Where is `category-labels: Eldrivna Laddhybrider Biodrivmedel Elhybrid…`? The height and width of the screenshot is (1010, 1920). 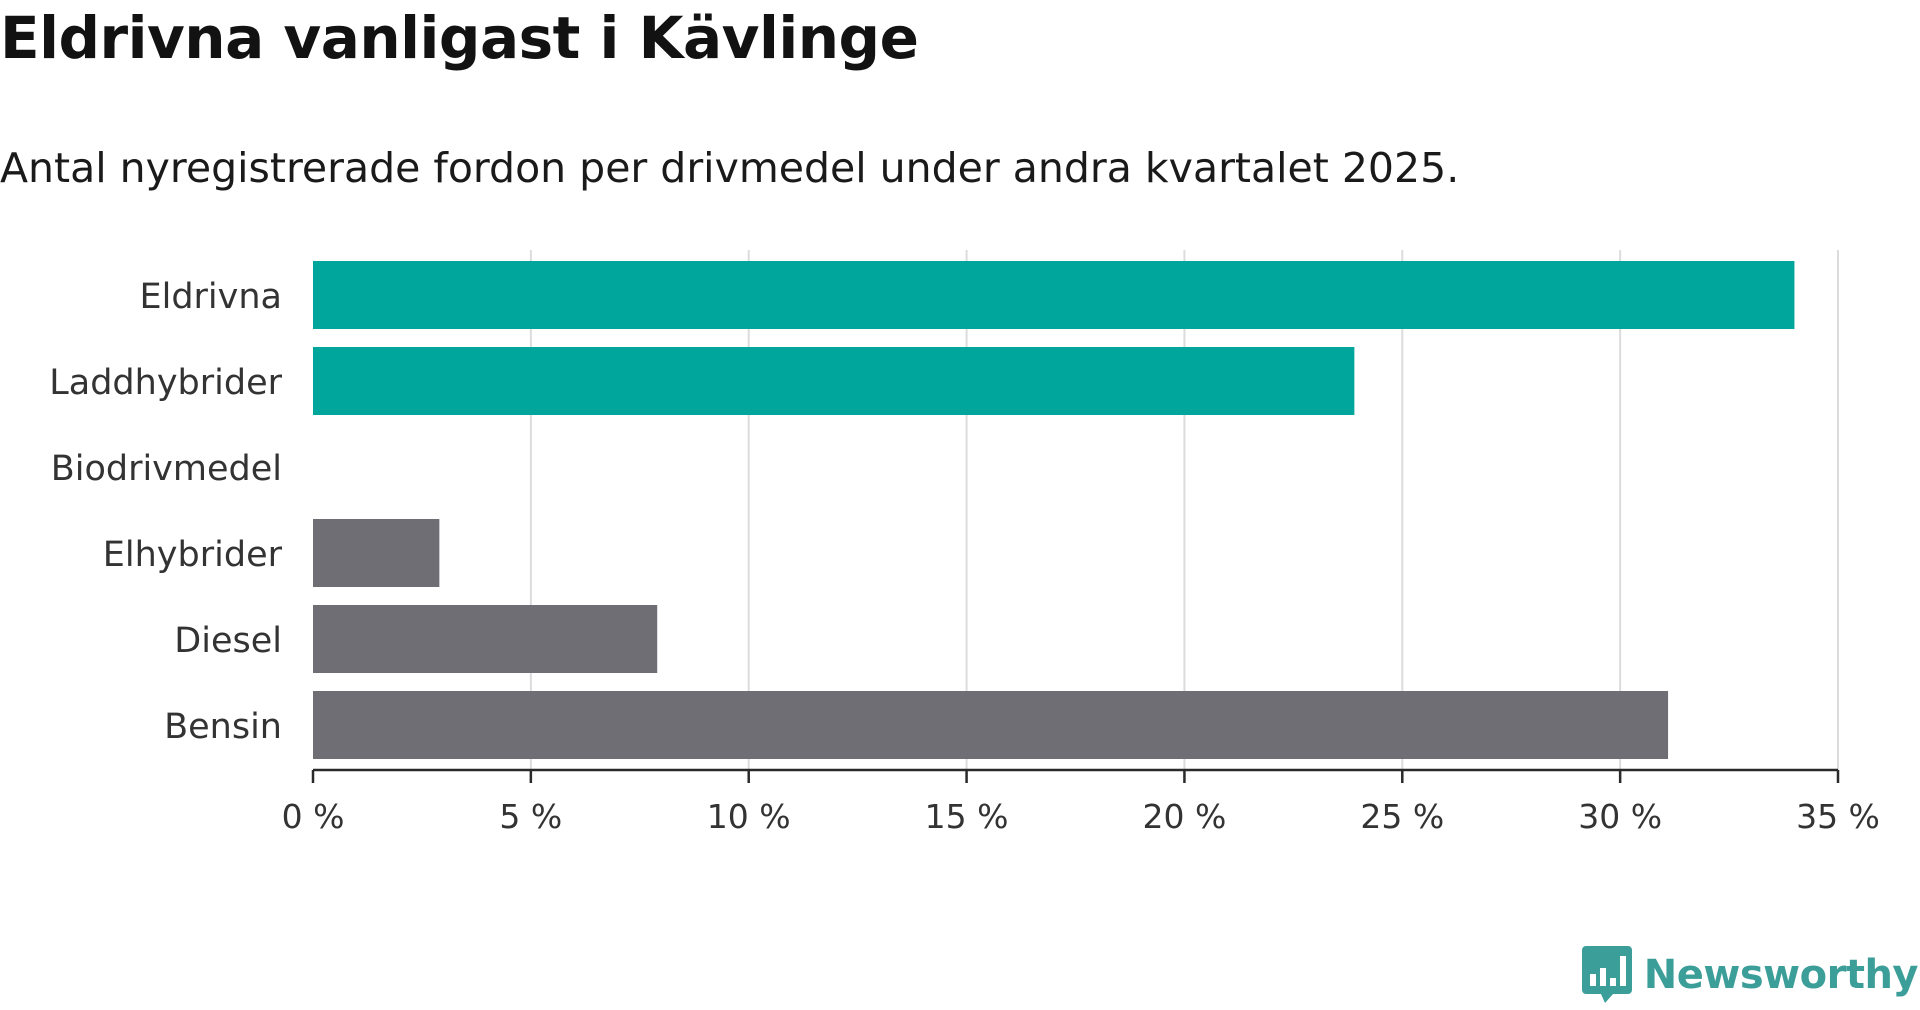 category-labels: Eldrivna Laddhybrider Biodrivmedel Elhybrid… is located at coordinates (165, 512).